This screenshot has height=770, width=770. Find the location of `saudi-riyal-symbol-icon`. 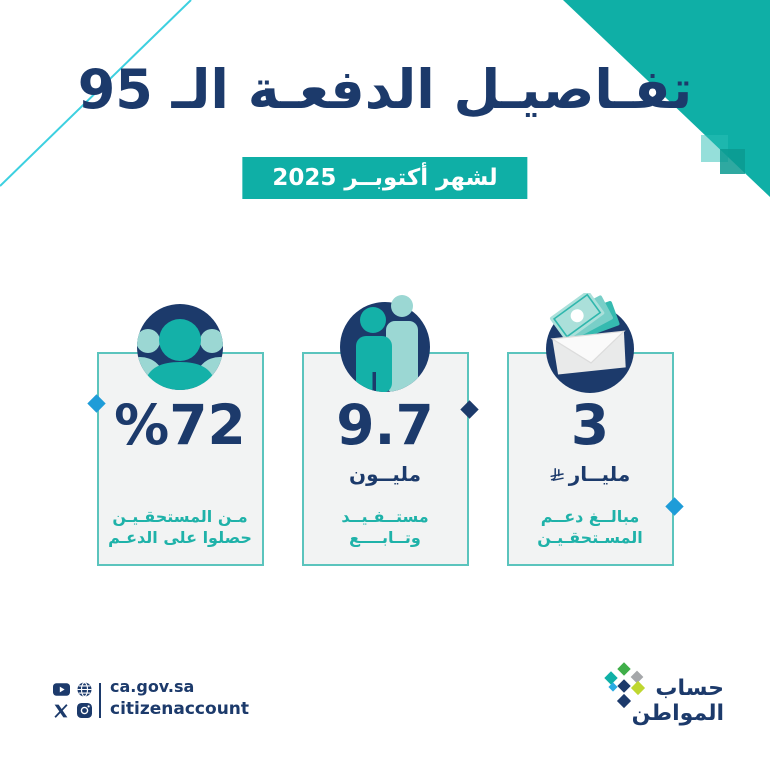

saudi-riyal-symbol-icon is located at coordinates (557, 474).